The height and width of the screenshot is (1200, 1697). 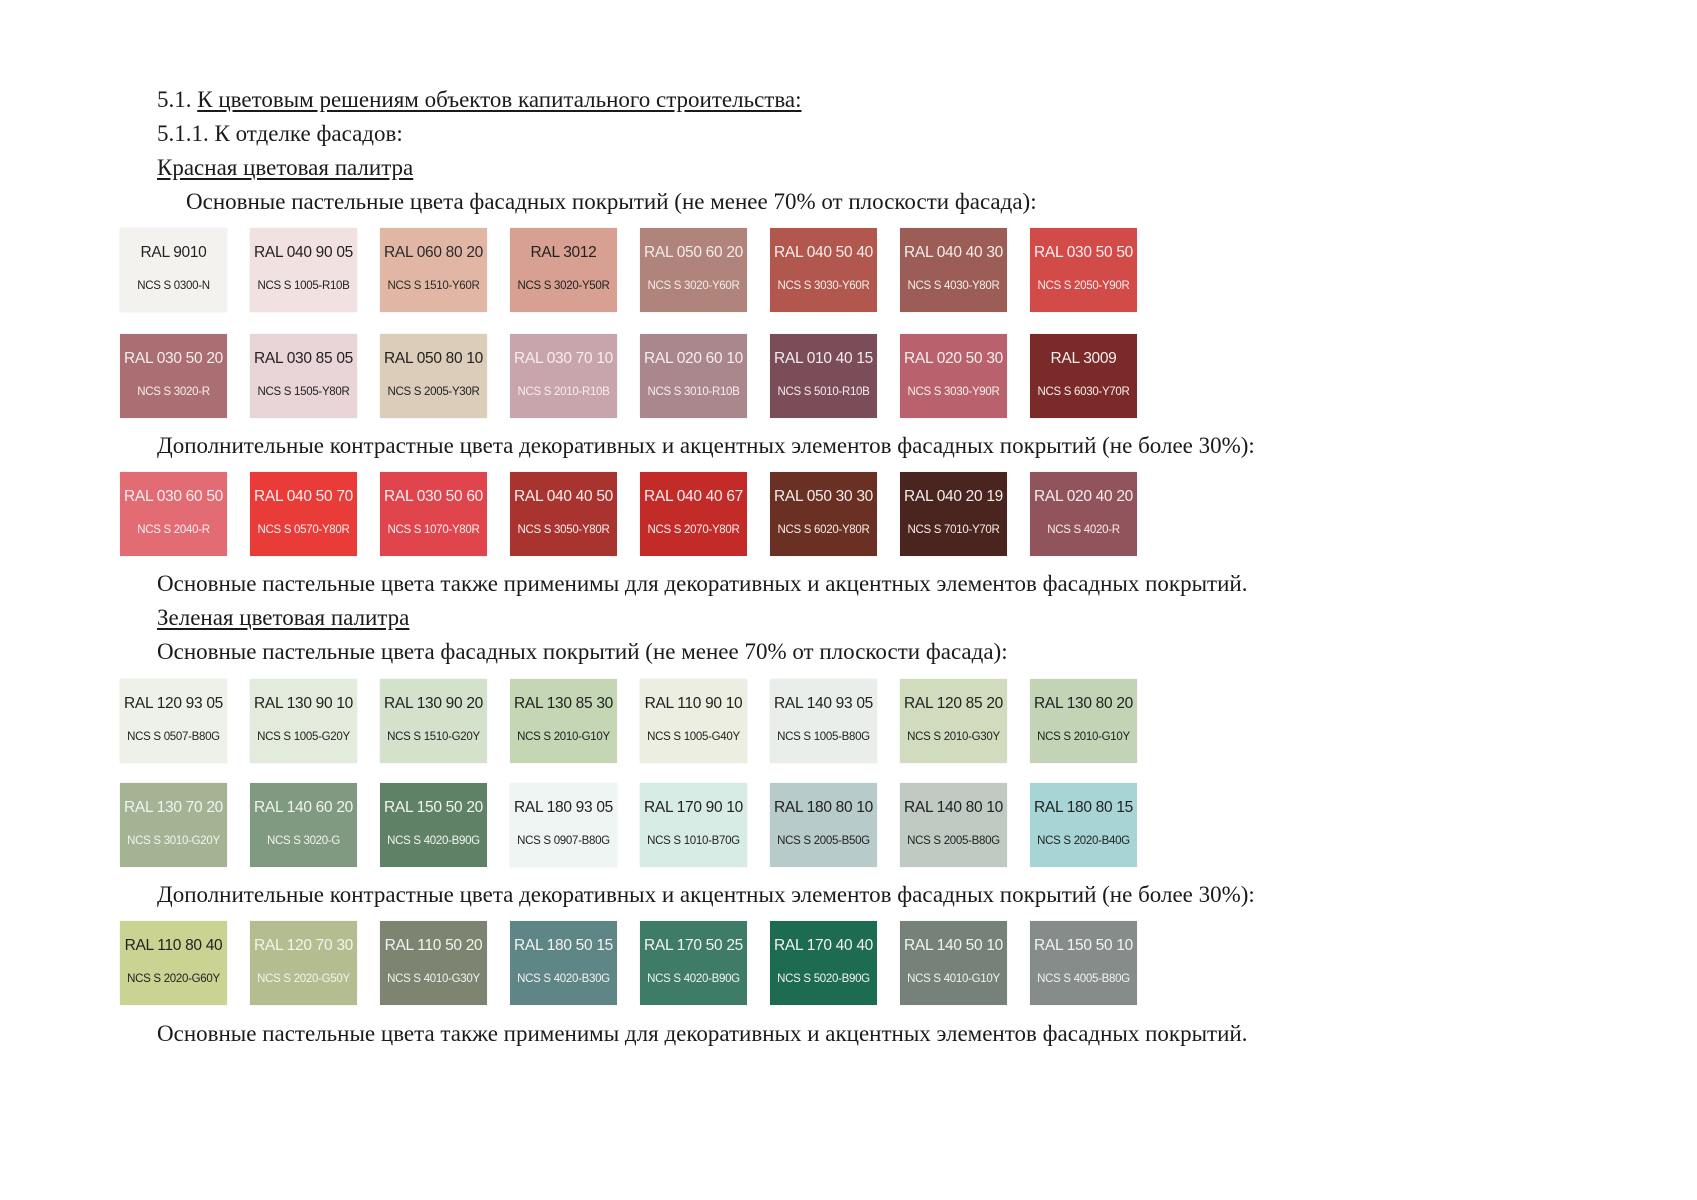 I want to click on color-swatch: RAL 060 80 20 NCS S 1510-Y60R, so click(x=433, y=270).